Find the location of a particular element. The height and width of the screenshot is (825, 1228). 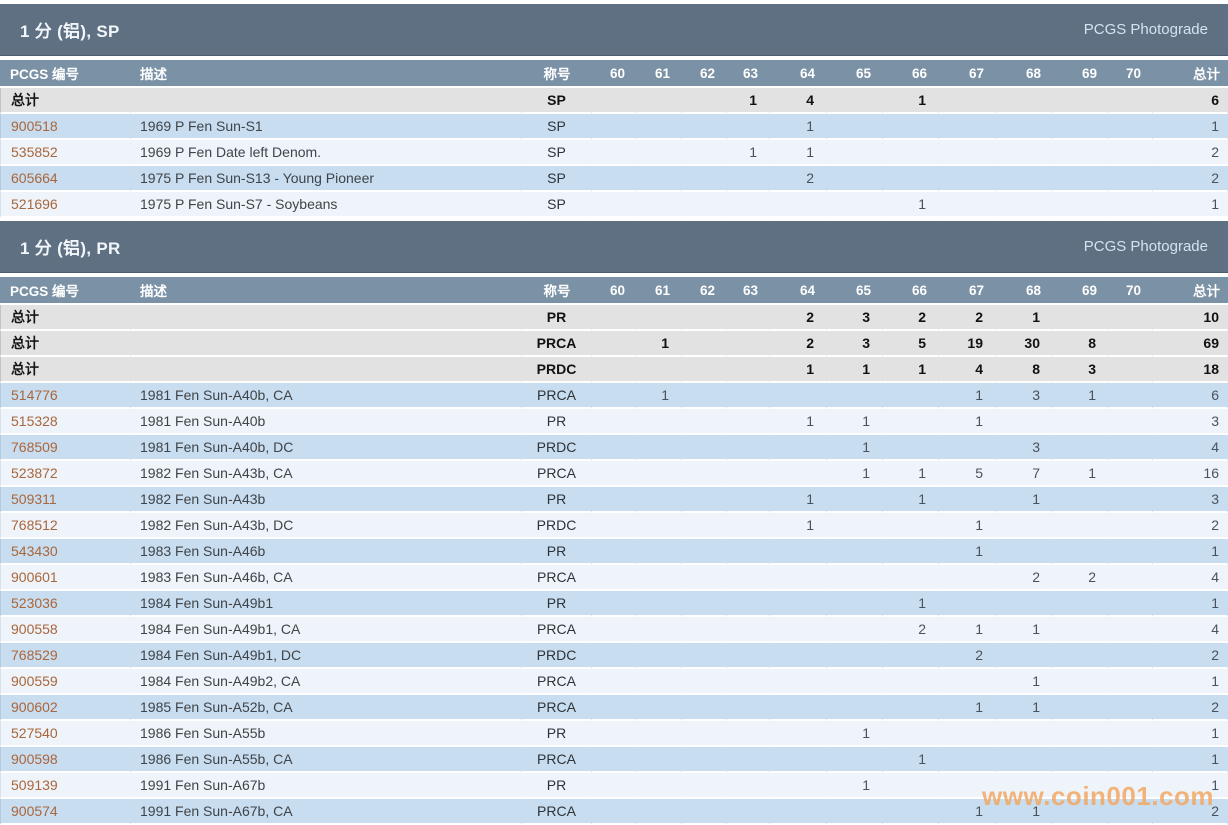

table-row: 543430 1983 Fen Sun-A46b PR 1 1 is located at coordinates (614, 552).